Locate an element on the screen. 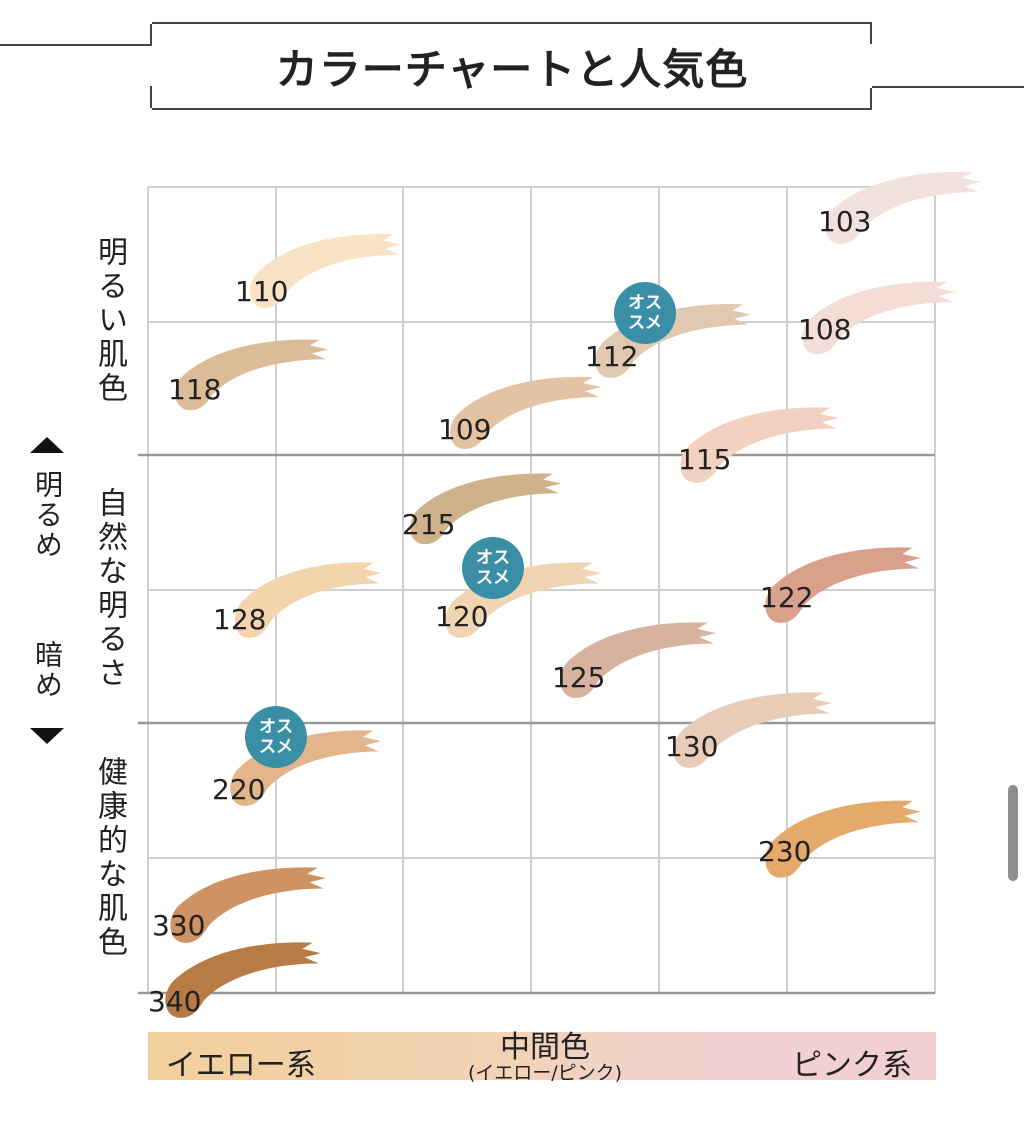 The height and width of the screenshot is (1144, 1024). shade-label-109: 109 is located at coordinates (465, 429).